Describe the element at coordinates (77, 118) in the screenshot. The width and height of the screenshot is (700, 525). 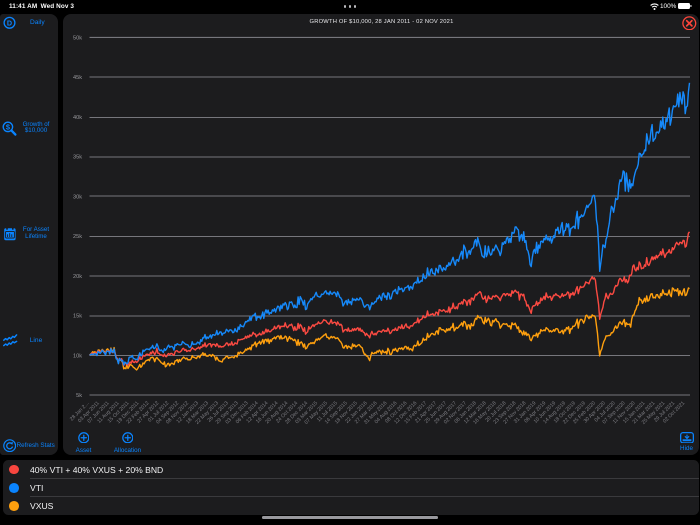
I see `svg-text: 40k` at that location.